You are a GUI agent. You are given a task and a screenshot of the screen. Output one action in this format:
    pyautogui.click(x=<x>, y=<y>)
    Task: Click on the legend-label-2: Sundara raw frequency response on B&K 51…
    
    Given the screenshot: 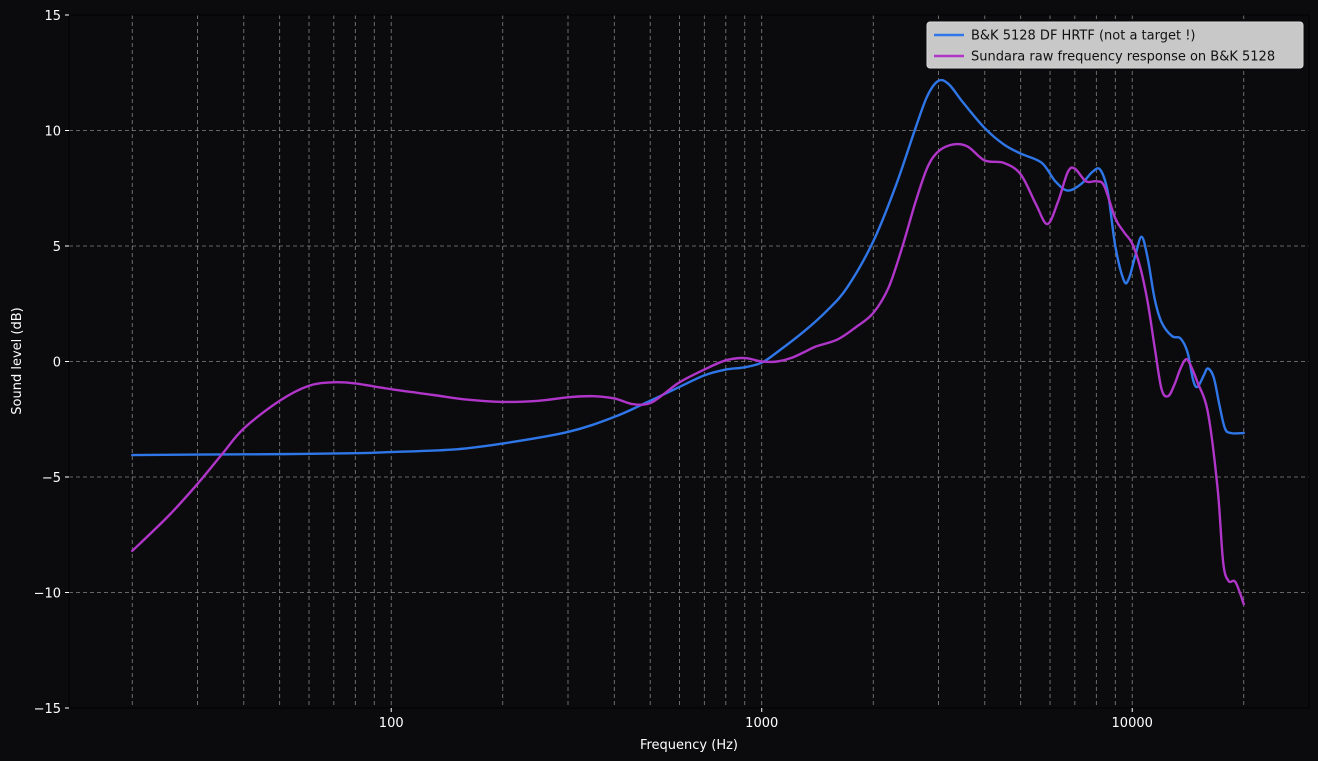 What is the action you would take?
    pyautogui.click(x=1123, y=57)
    